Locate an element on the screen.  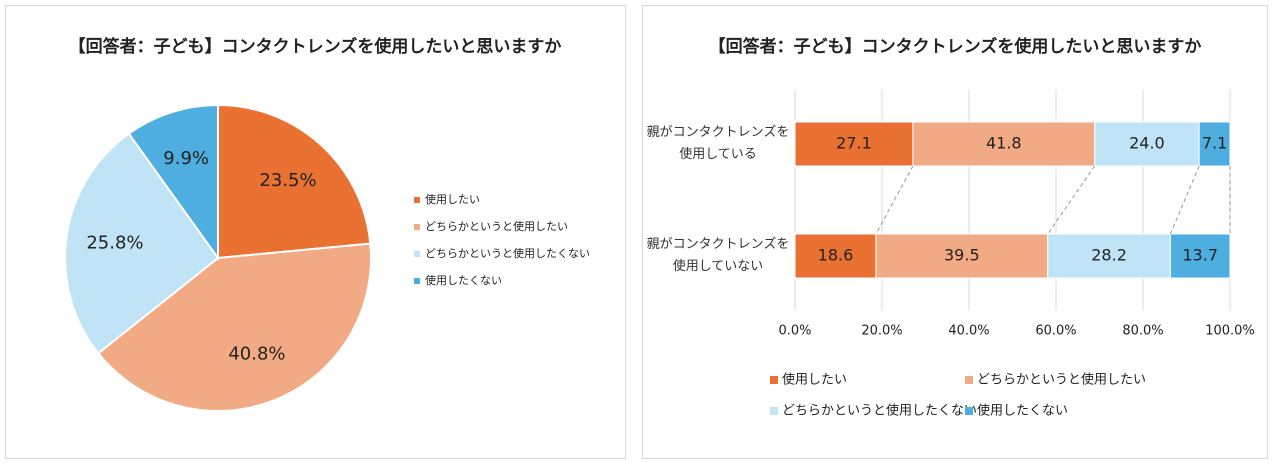
data-label: 24.0 is located at coordinates (1147, 143).